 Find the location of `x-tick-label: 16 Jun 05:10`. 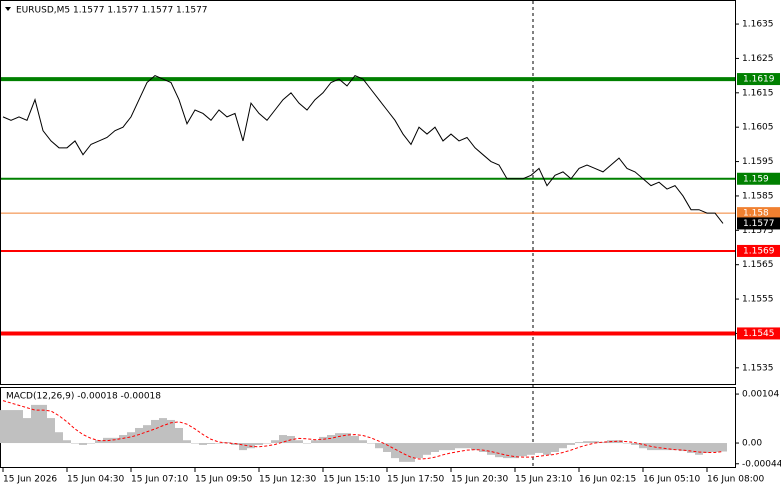

x-tick-label: 16 Jun 05:10 is located at coordinates (671, 480).